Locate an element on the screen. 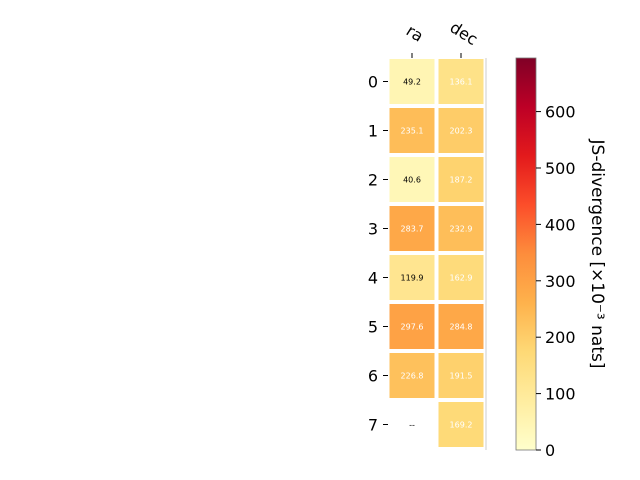 This screenshot has height=480, width=640. cell-value-label: 162.9 is located at coordinates (461, 278).